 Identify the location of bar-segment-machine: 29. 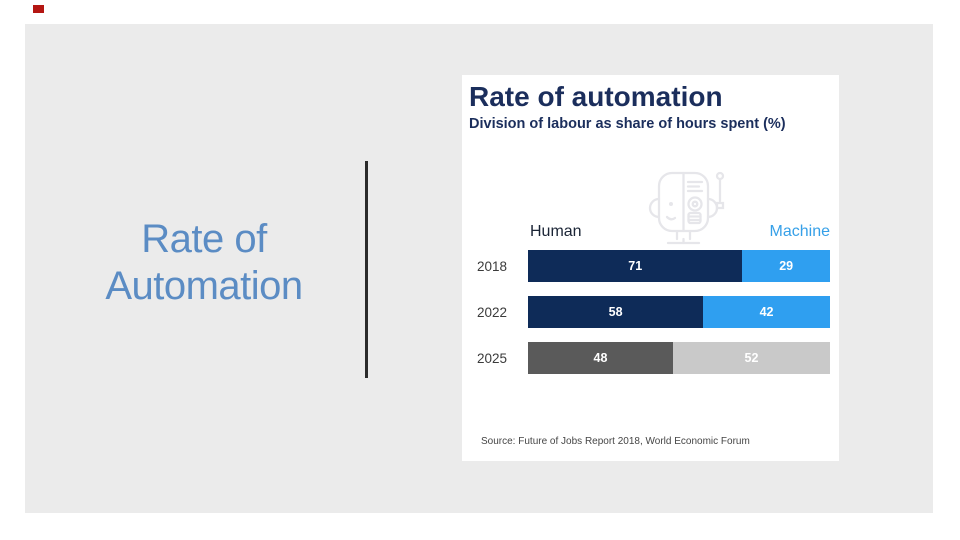
(786, 266).